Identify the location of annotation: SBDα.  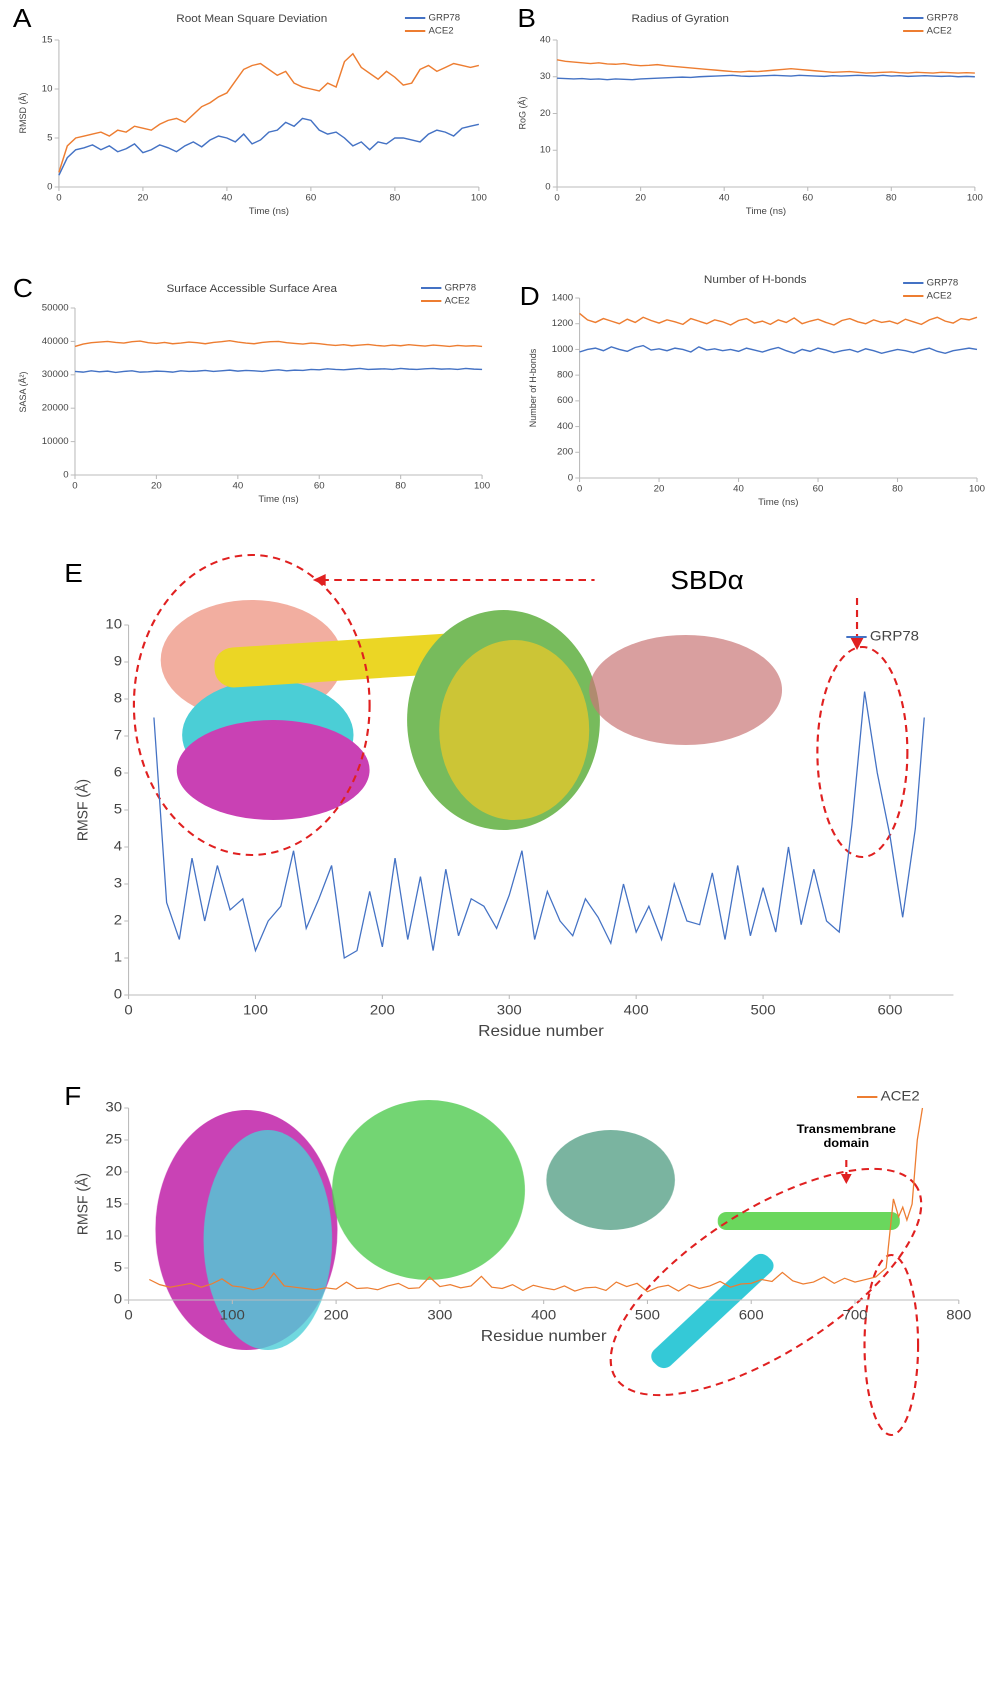
(706, 580).